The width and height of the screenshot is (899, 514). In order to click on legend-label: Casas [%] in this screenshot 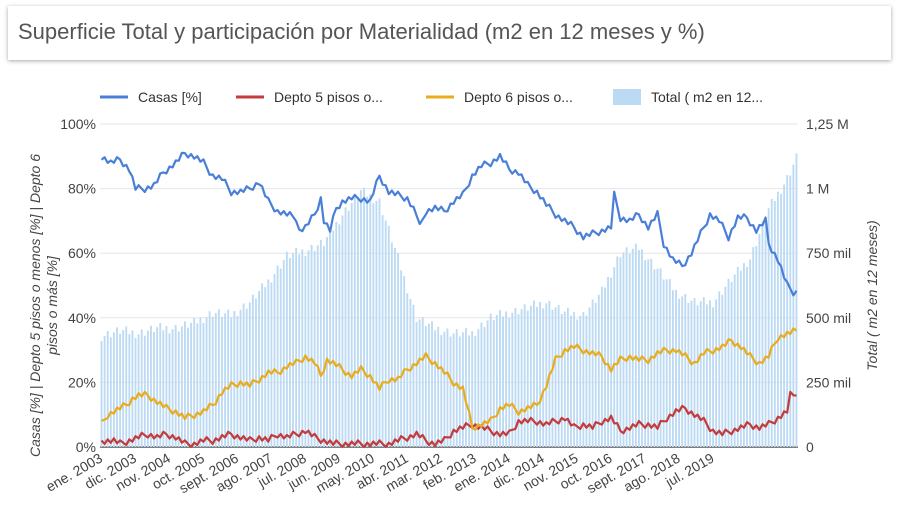, I will do `click(170, 97)`.